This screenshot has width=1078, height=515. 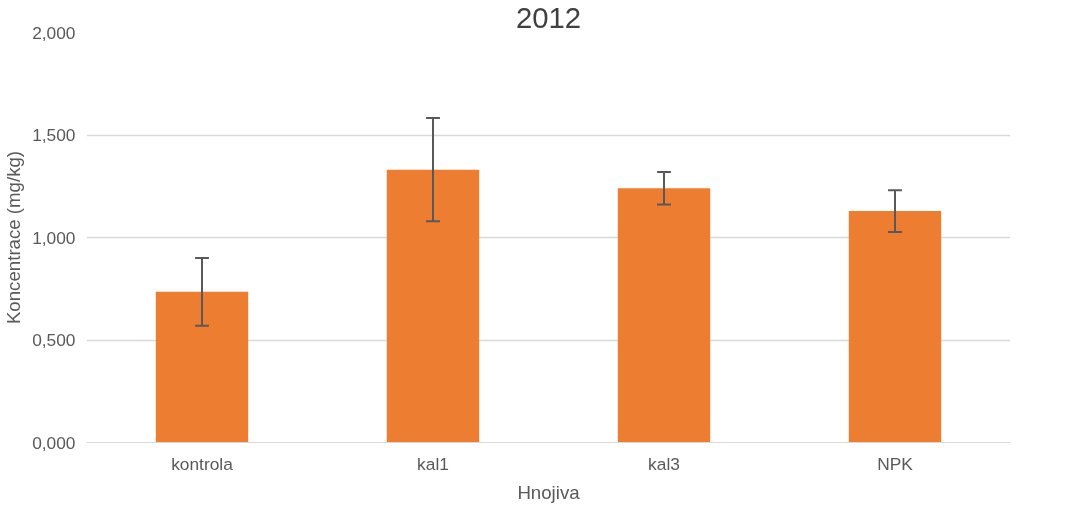 What do you see at coordinates (54, 340) in the screenshot?
I see `y-tick-label: 0,500` at bounding box center [54, 340].